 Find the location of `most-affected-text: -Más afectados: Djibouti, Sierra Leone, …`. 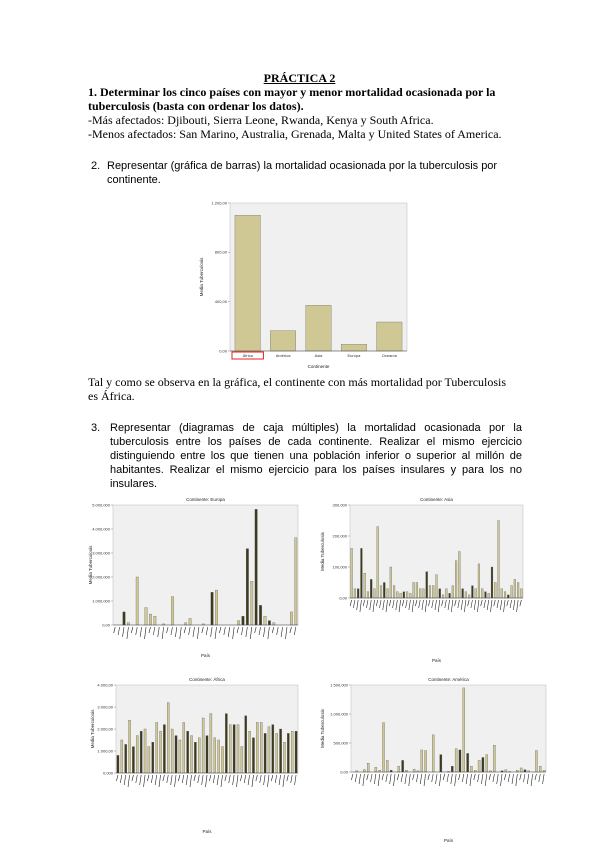

most-affected-text: -Más afectados: Djibouti, Sierra Leone, … is located at coordinates (261, 120).